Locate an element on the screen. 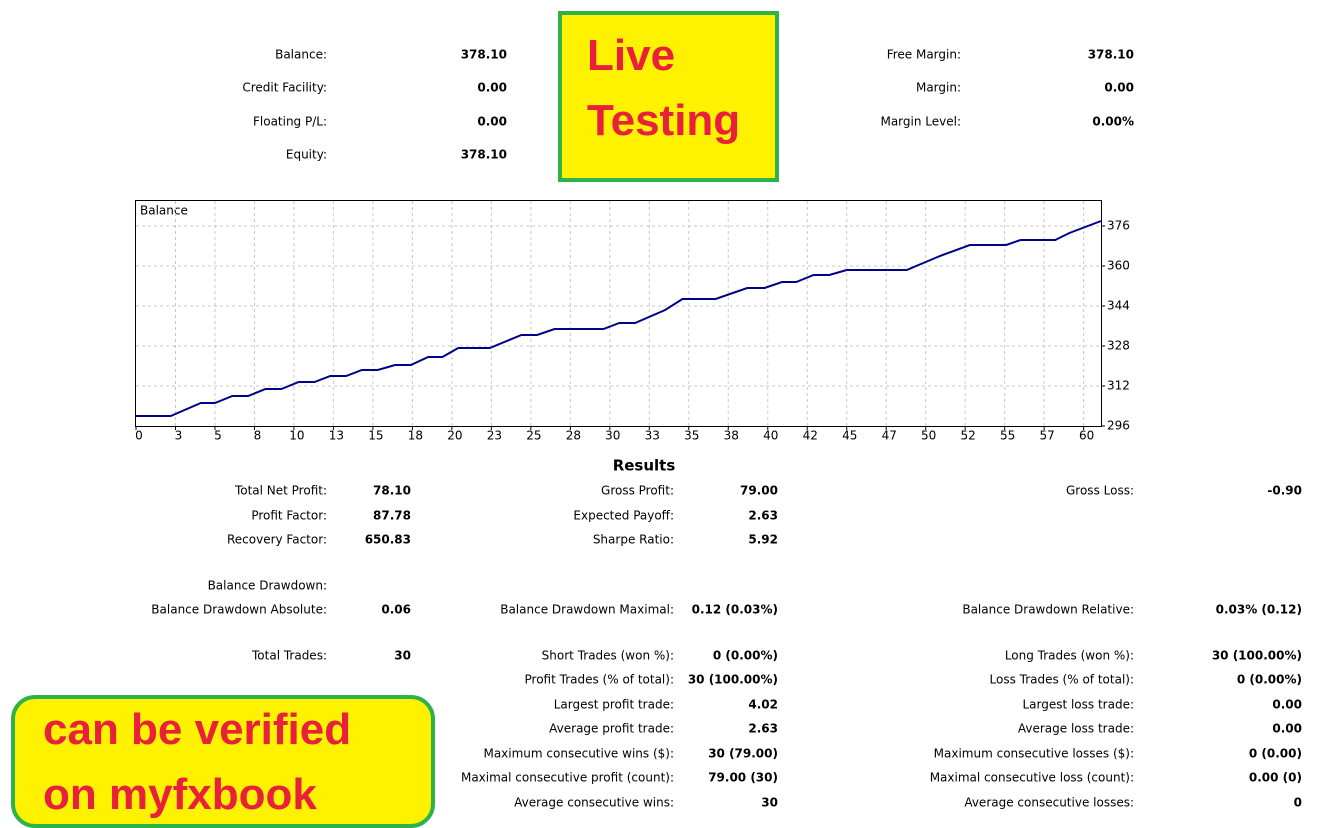 Image resolution: width=1329 pixels, height=828 pixels. result-value: 30 (100.00%) is located at coordinates (733, 680).